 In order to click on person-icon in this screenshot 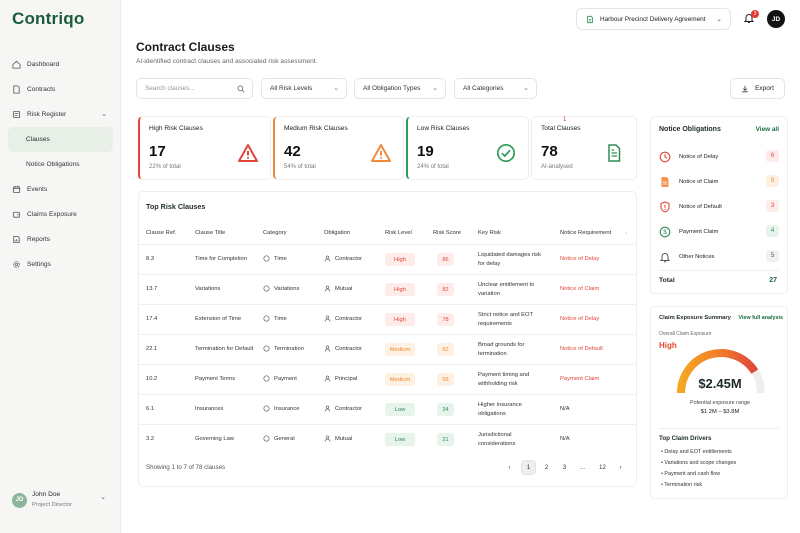, I will do `click(327, 318)`.